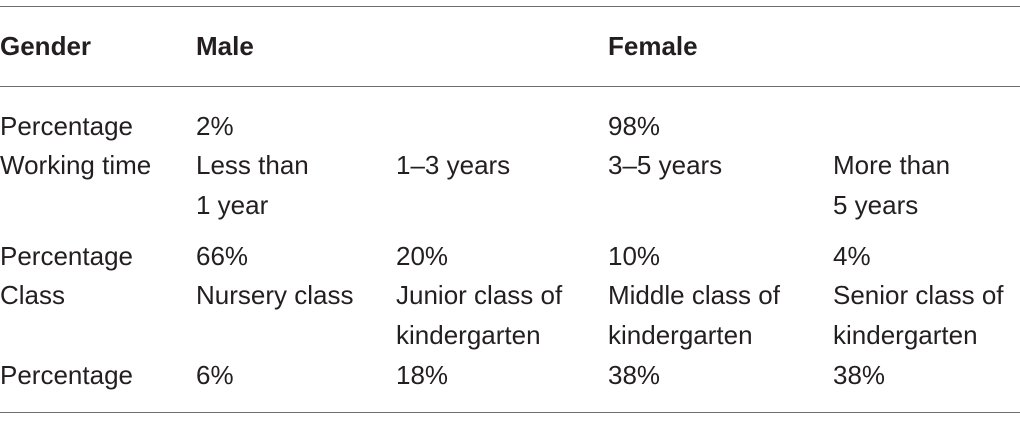 Image resolution: width=1020 pixels, height=429 pixels. Describe the element at coordinates (66, 375) in the screenshot. I see `row-label-class-percentage: Percentage` at that location.